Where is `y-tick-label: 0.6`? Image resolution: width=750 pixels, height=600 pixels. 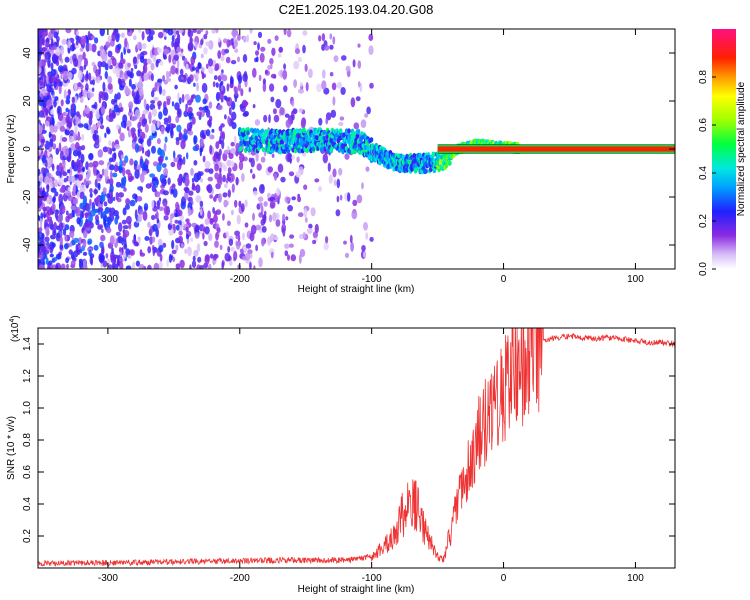
y-tick-label: 0.6 is located at coordinates (27, 472).